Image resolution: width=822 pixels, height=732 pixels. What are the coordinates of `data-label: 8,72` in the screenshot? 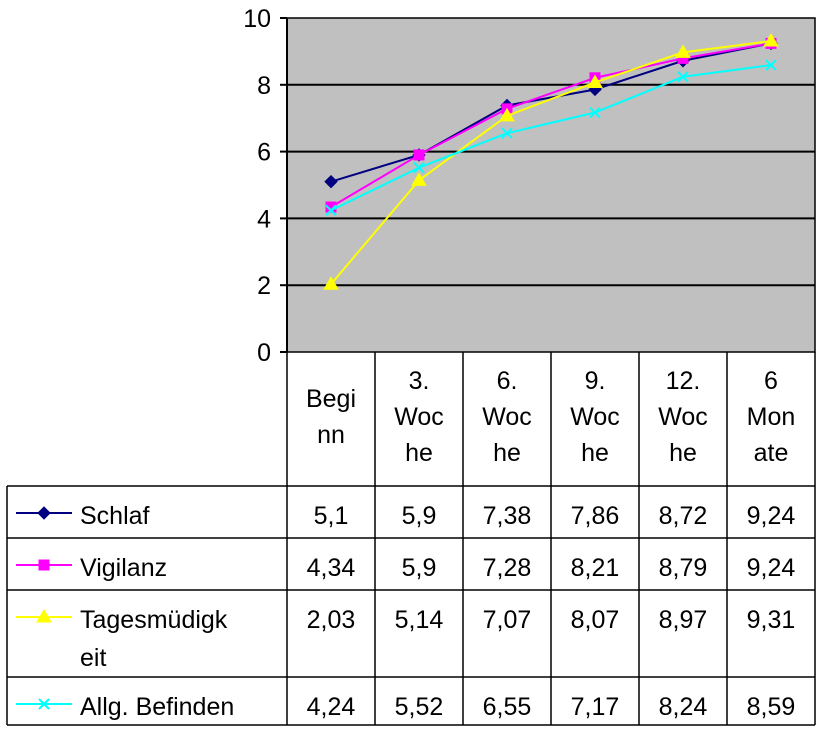 It's located at (683, 516).